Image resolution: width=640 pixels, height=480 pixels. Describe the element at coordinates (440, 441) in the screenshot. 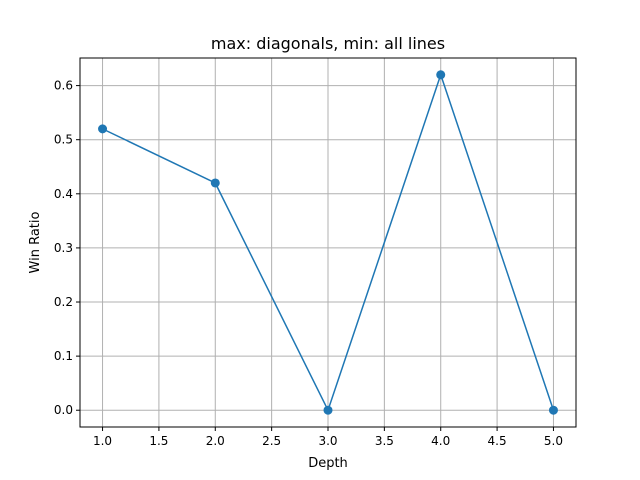

I see `x-tick-label: 4.0` at that location.